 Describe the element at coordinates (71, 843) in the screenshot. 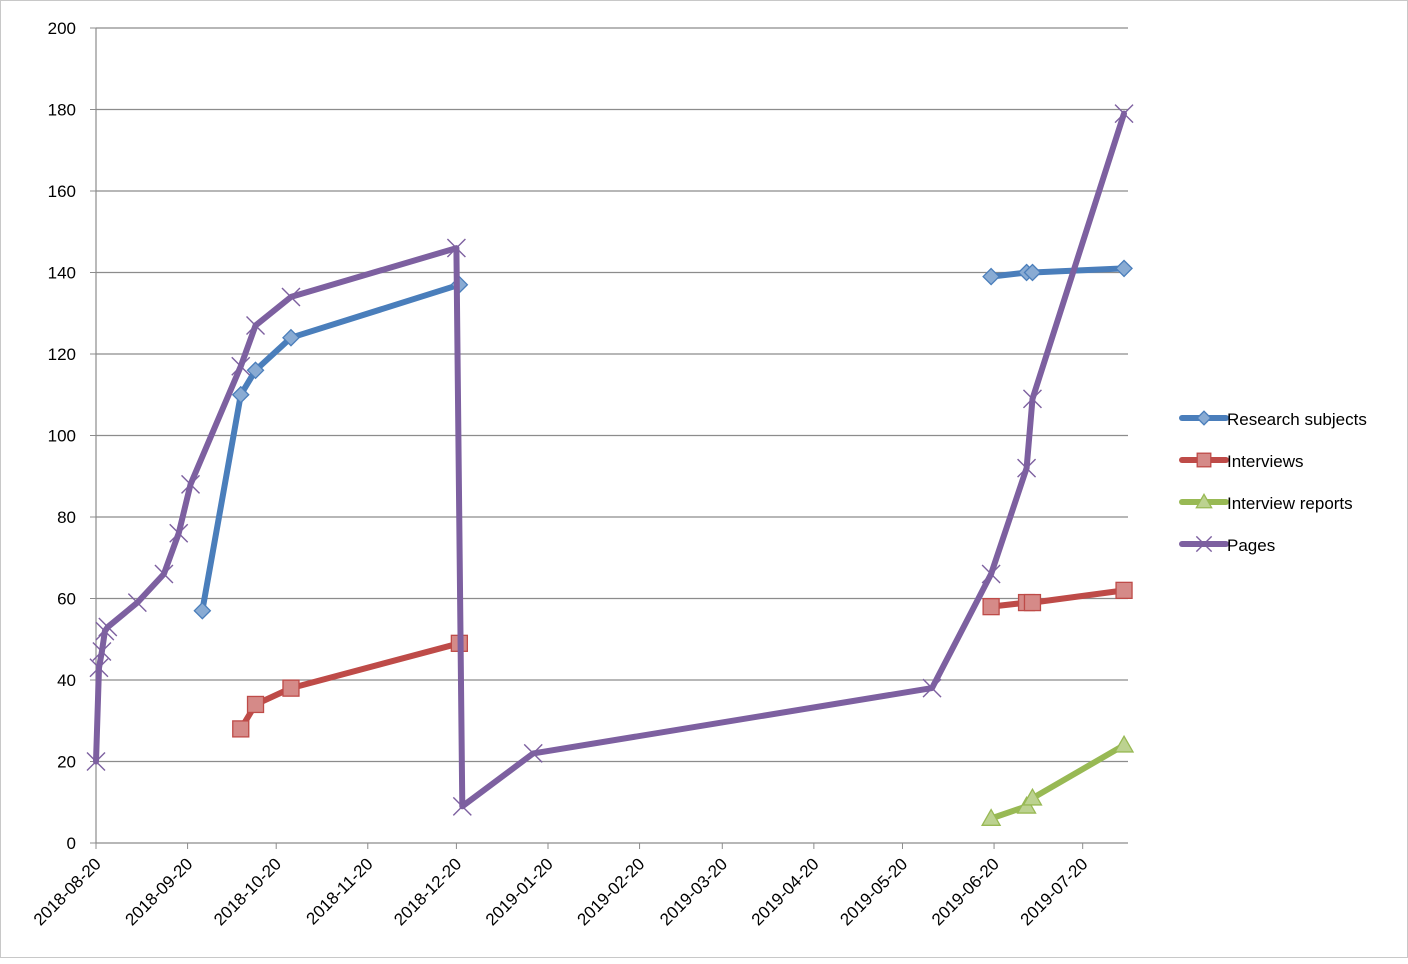

I see `y-tick-label: 0` at that location.